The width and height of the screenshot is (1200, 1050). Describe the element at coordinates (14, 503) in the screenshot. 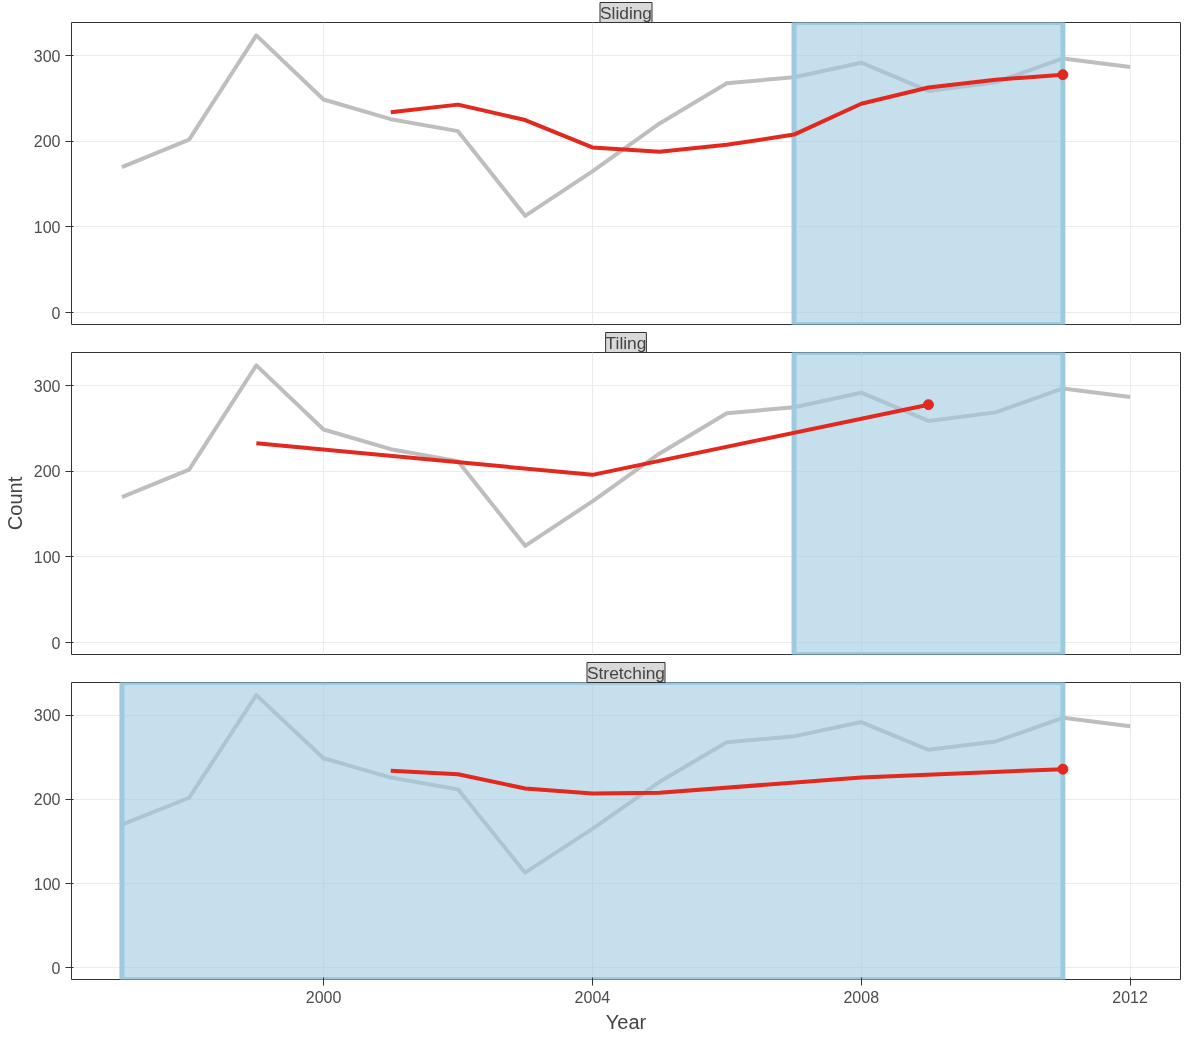

I see `y-axis-title: Count` at that location.